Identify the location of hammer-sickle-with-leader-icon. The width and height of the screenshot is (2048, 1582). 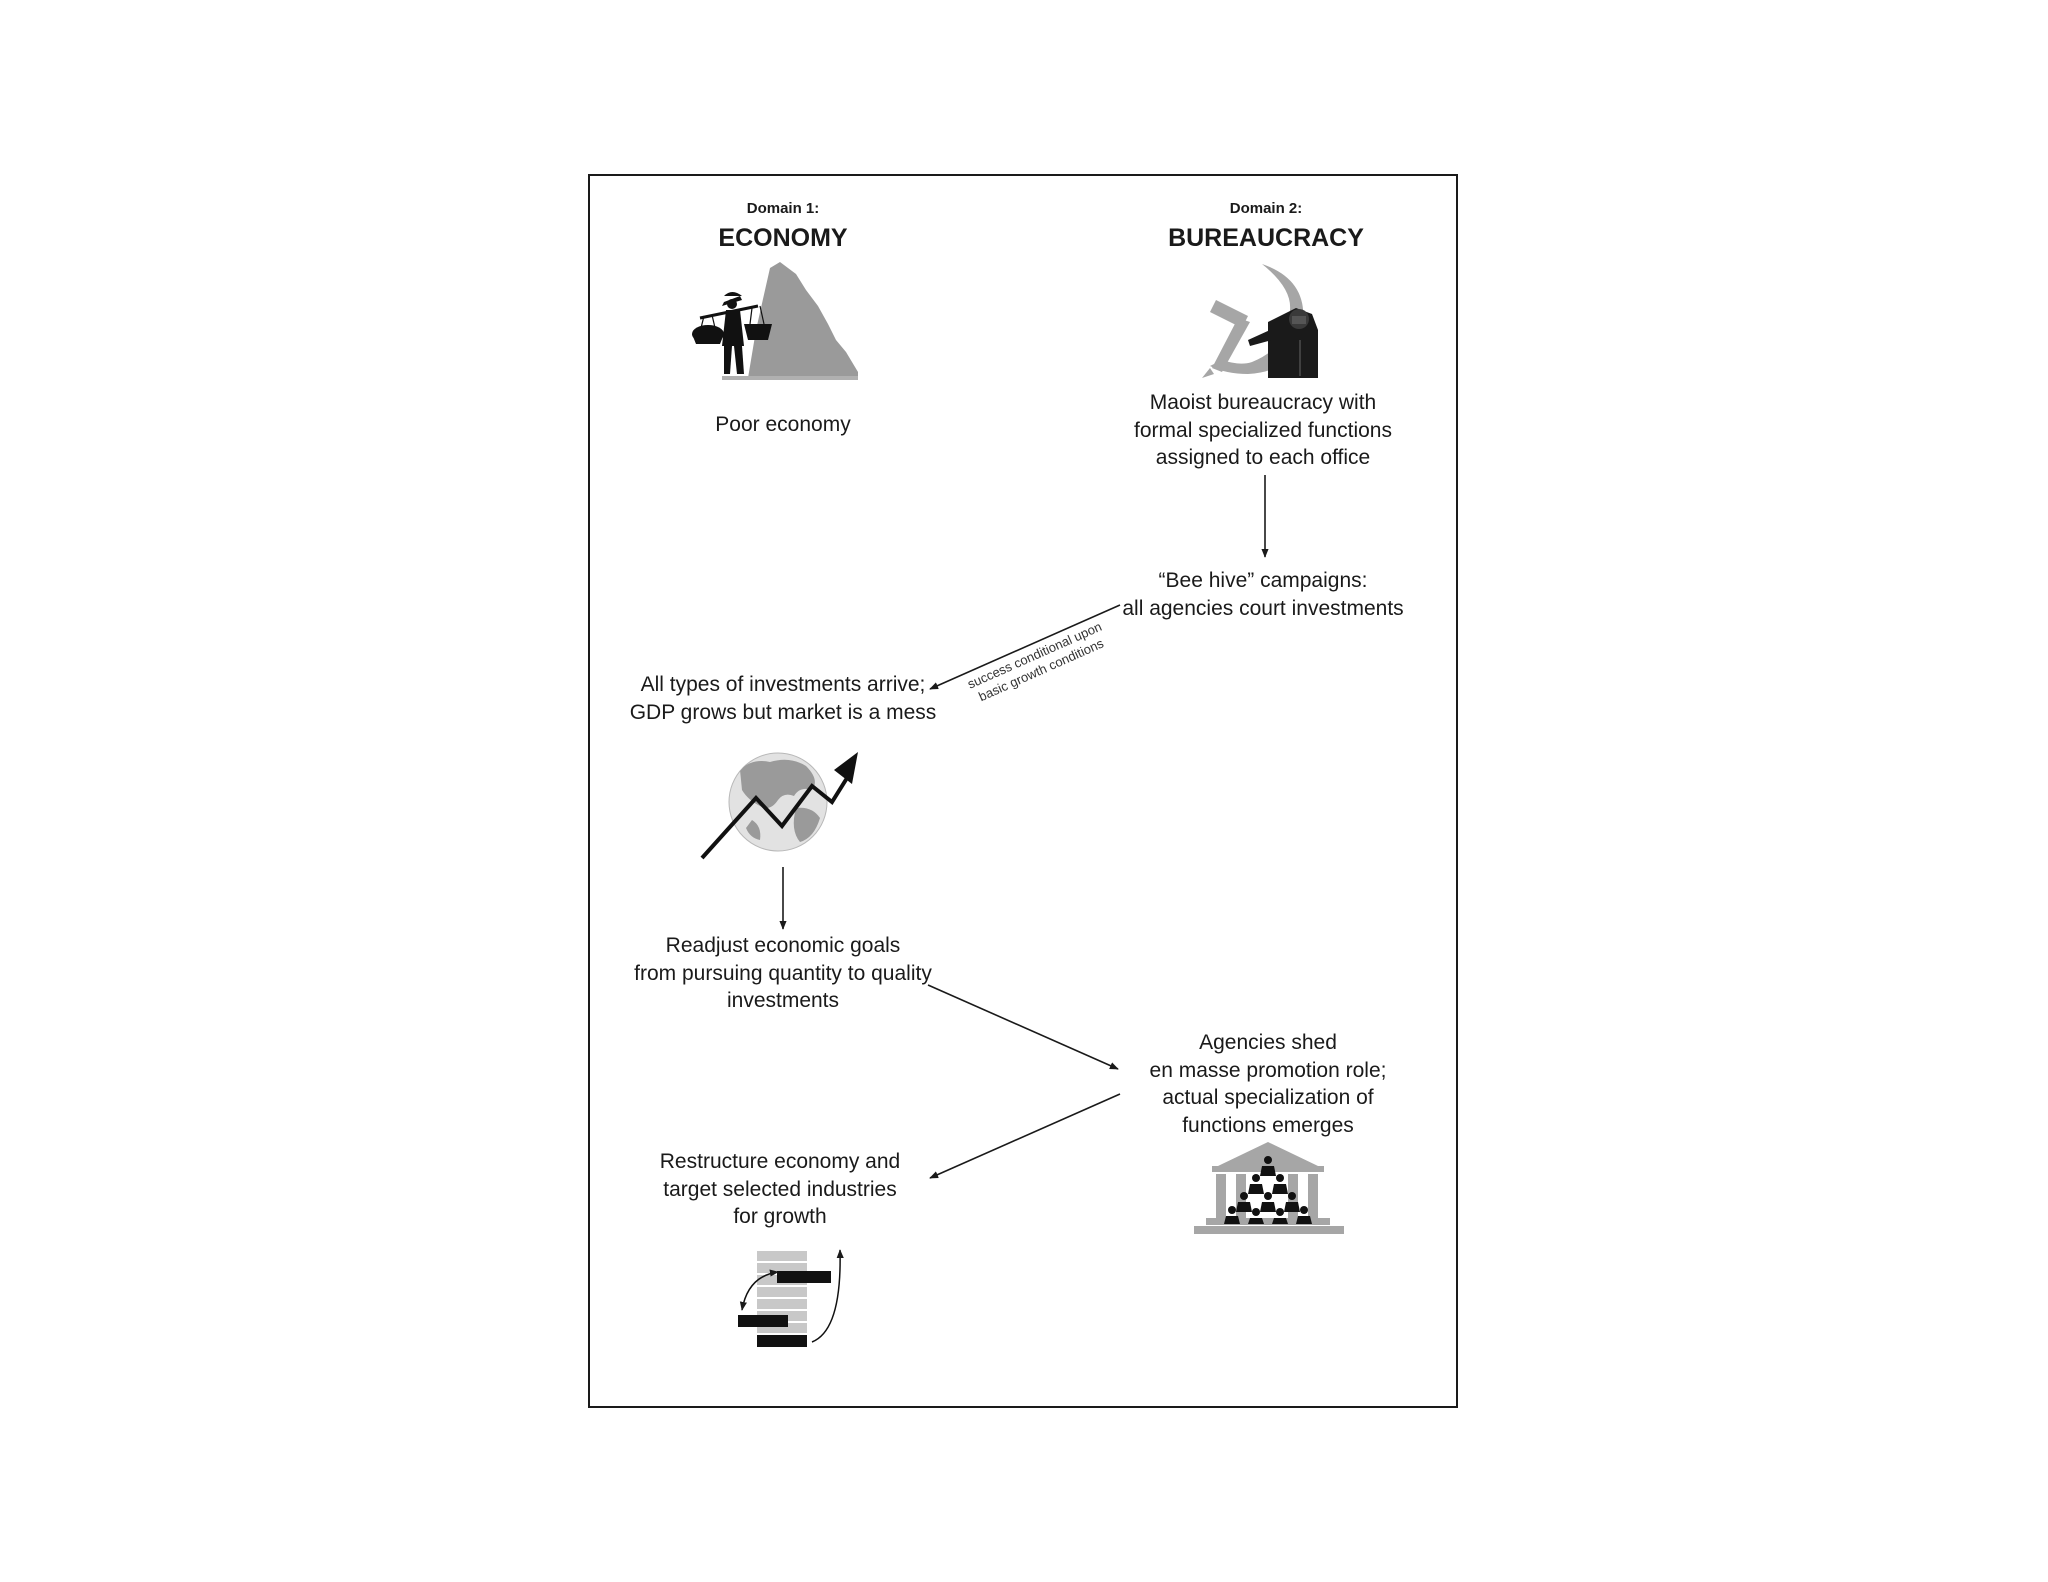
(1260, 321).